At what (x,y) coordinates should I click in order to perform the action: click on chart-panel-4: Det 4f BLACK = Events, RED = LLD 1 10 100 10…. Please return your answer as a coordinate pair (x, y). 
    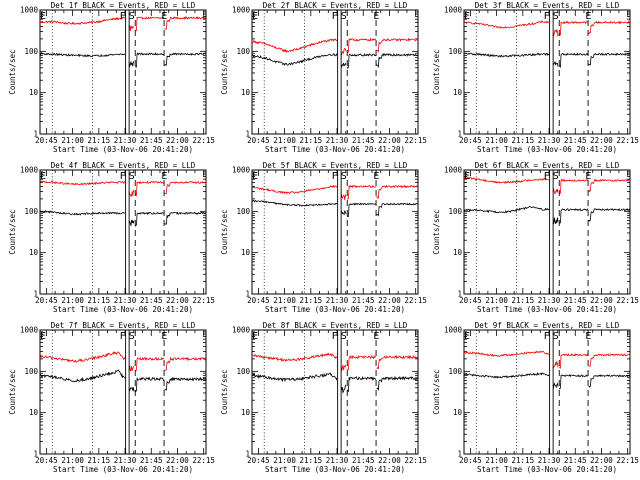
    Looking at the image, I should click on (111, 237).